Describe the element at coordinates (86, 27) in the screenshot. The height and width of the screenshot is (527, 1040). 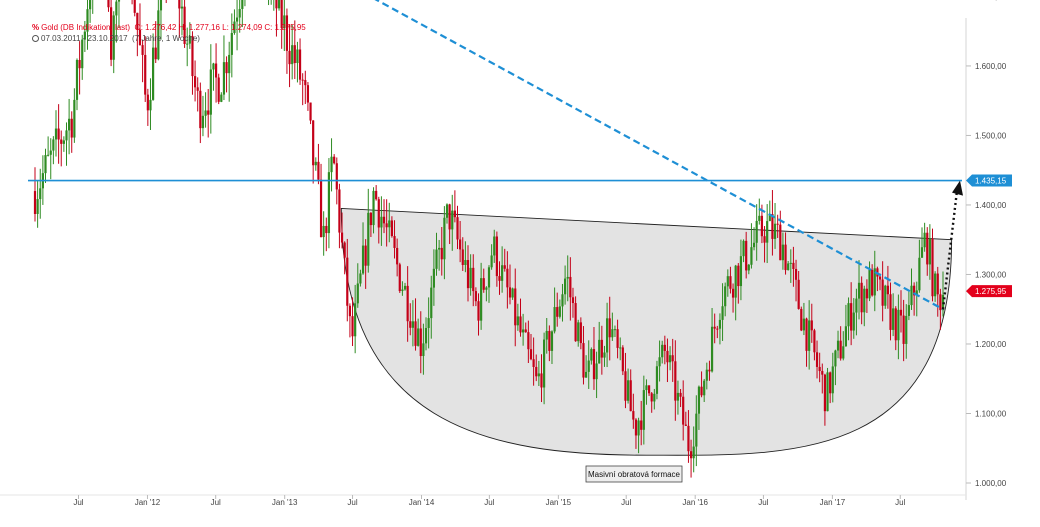
I see `instrument-name: Gold (DB Indikation, last)` at that location.